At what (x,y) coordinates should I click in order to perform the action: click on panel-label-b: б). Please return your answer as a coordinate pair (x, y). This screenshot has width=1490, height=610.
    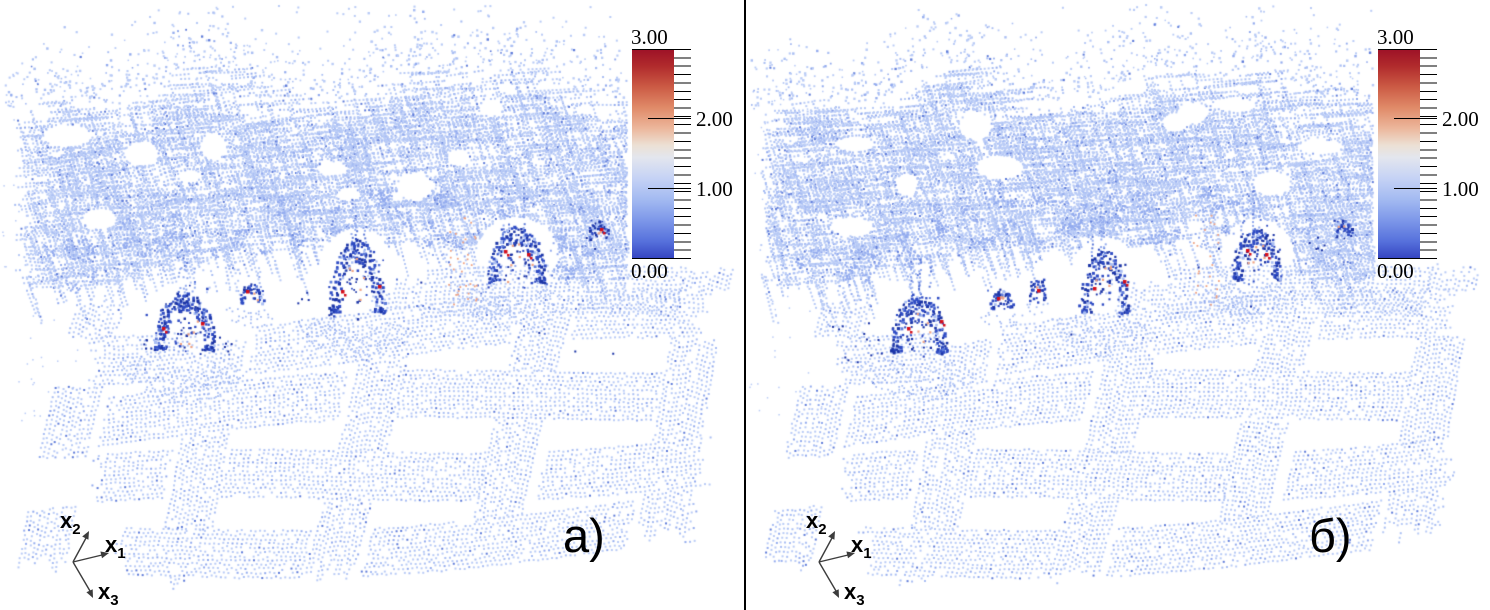
    Looking at the image, I should click on (1330, 535).